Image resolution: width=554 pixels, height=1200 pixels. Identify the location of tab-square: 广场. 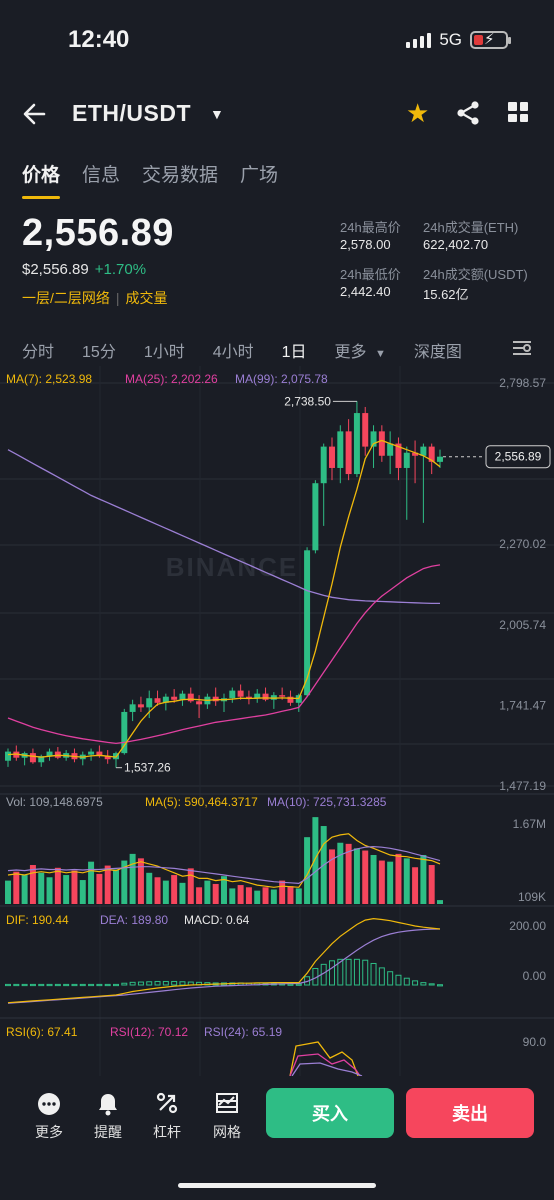
(259, 175).